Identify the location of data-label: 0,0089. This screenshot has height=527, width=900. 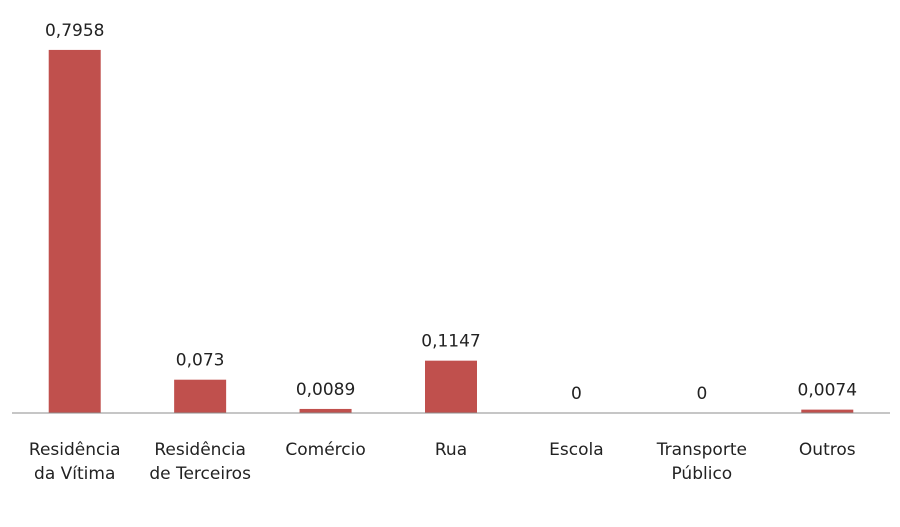
(325, 390).